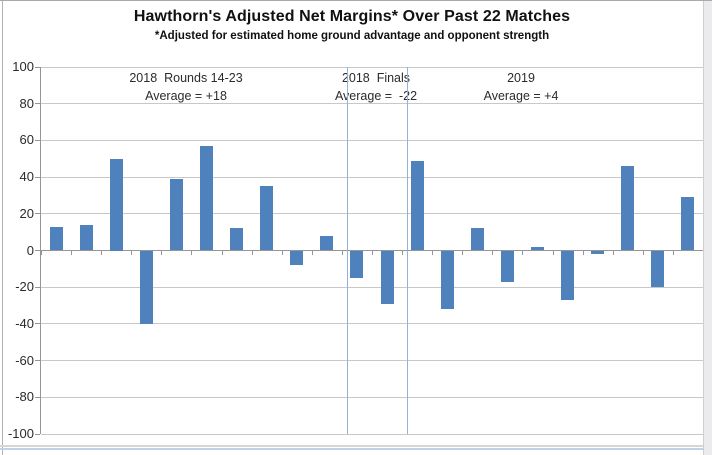 The height and width of the screenshot is (455, 712). Describe the element at coordinates (26, 103) in the screenshot. I see `y-tick-label: 80` at that location.